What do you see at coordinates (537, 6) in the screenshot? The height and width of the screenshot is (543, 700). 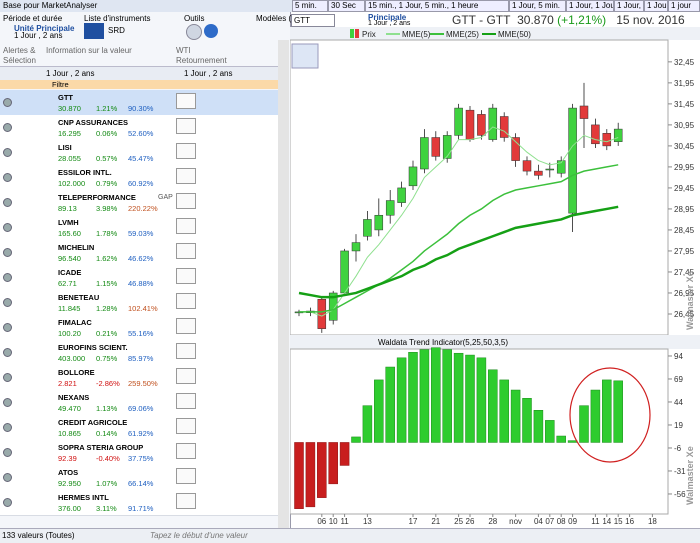 I see `chart-tab: 1 Jour, 5 min.` at bounding box center [537, 6].